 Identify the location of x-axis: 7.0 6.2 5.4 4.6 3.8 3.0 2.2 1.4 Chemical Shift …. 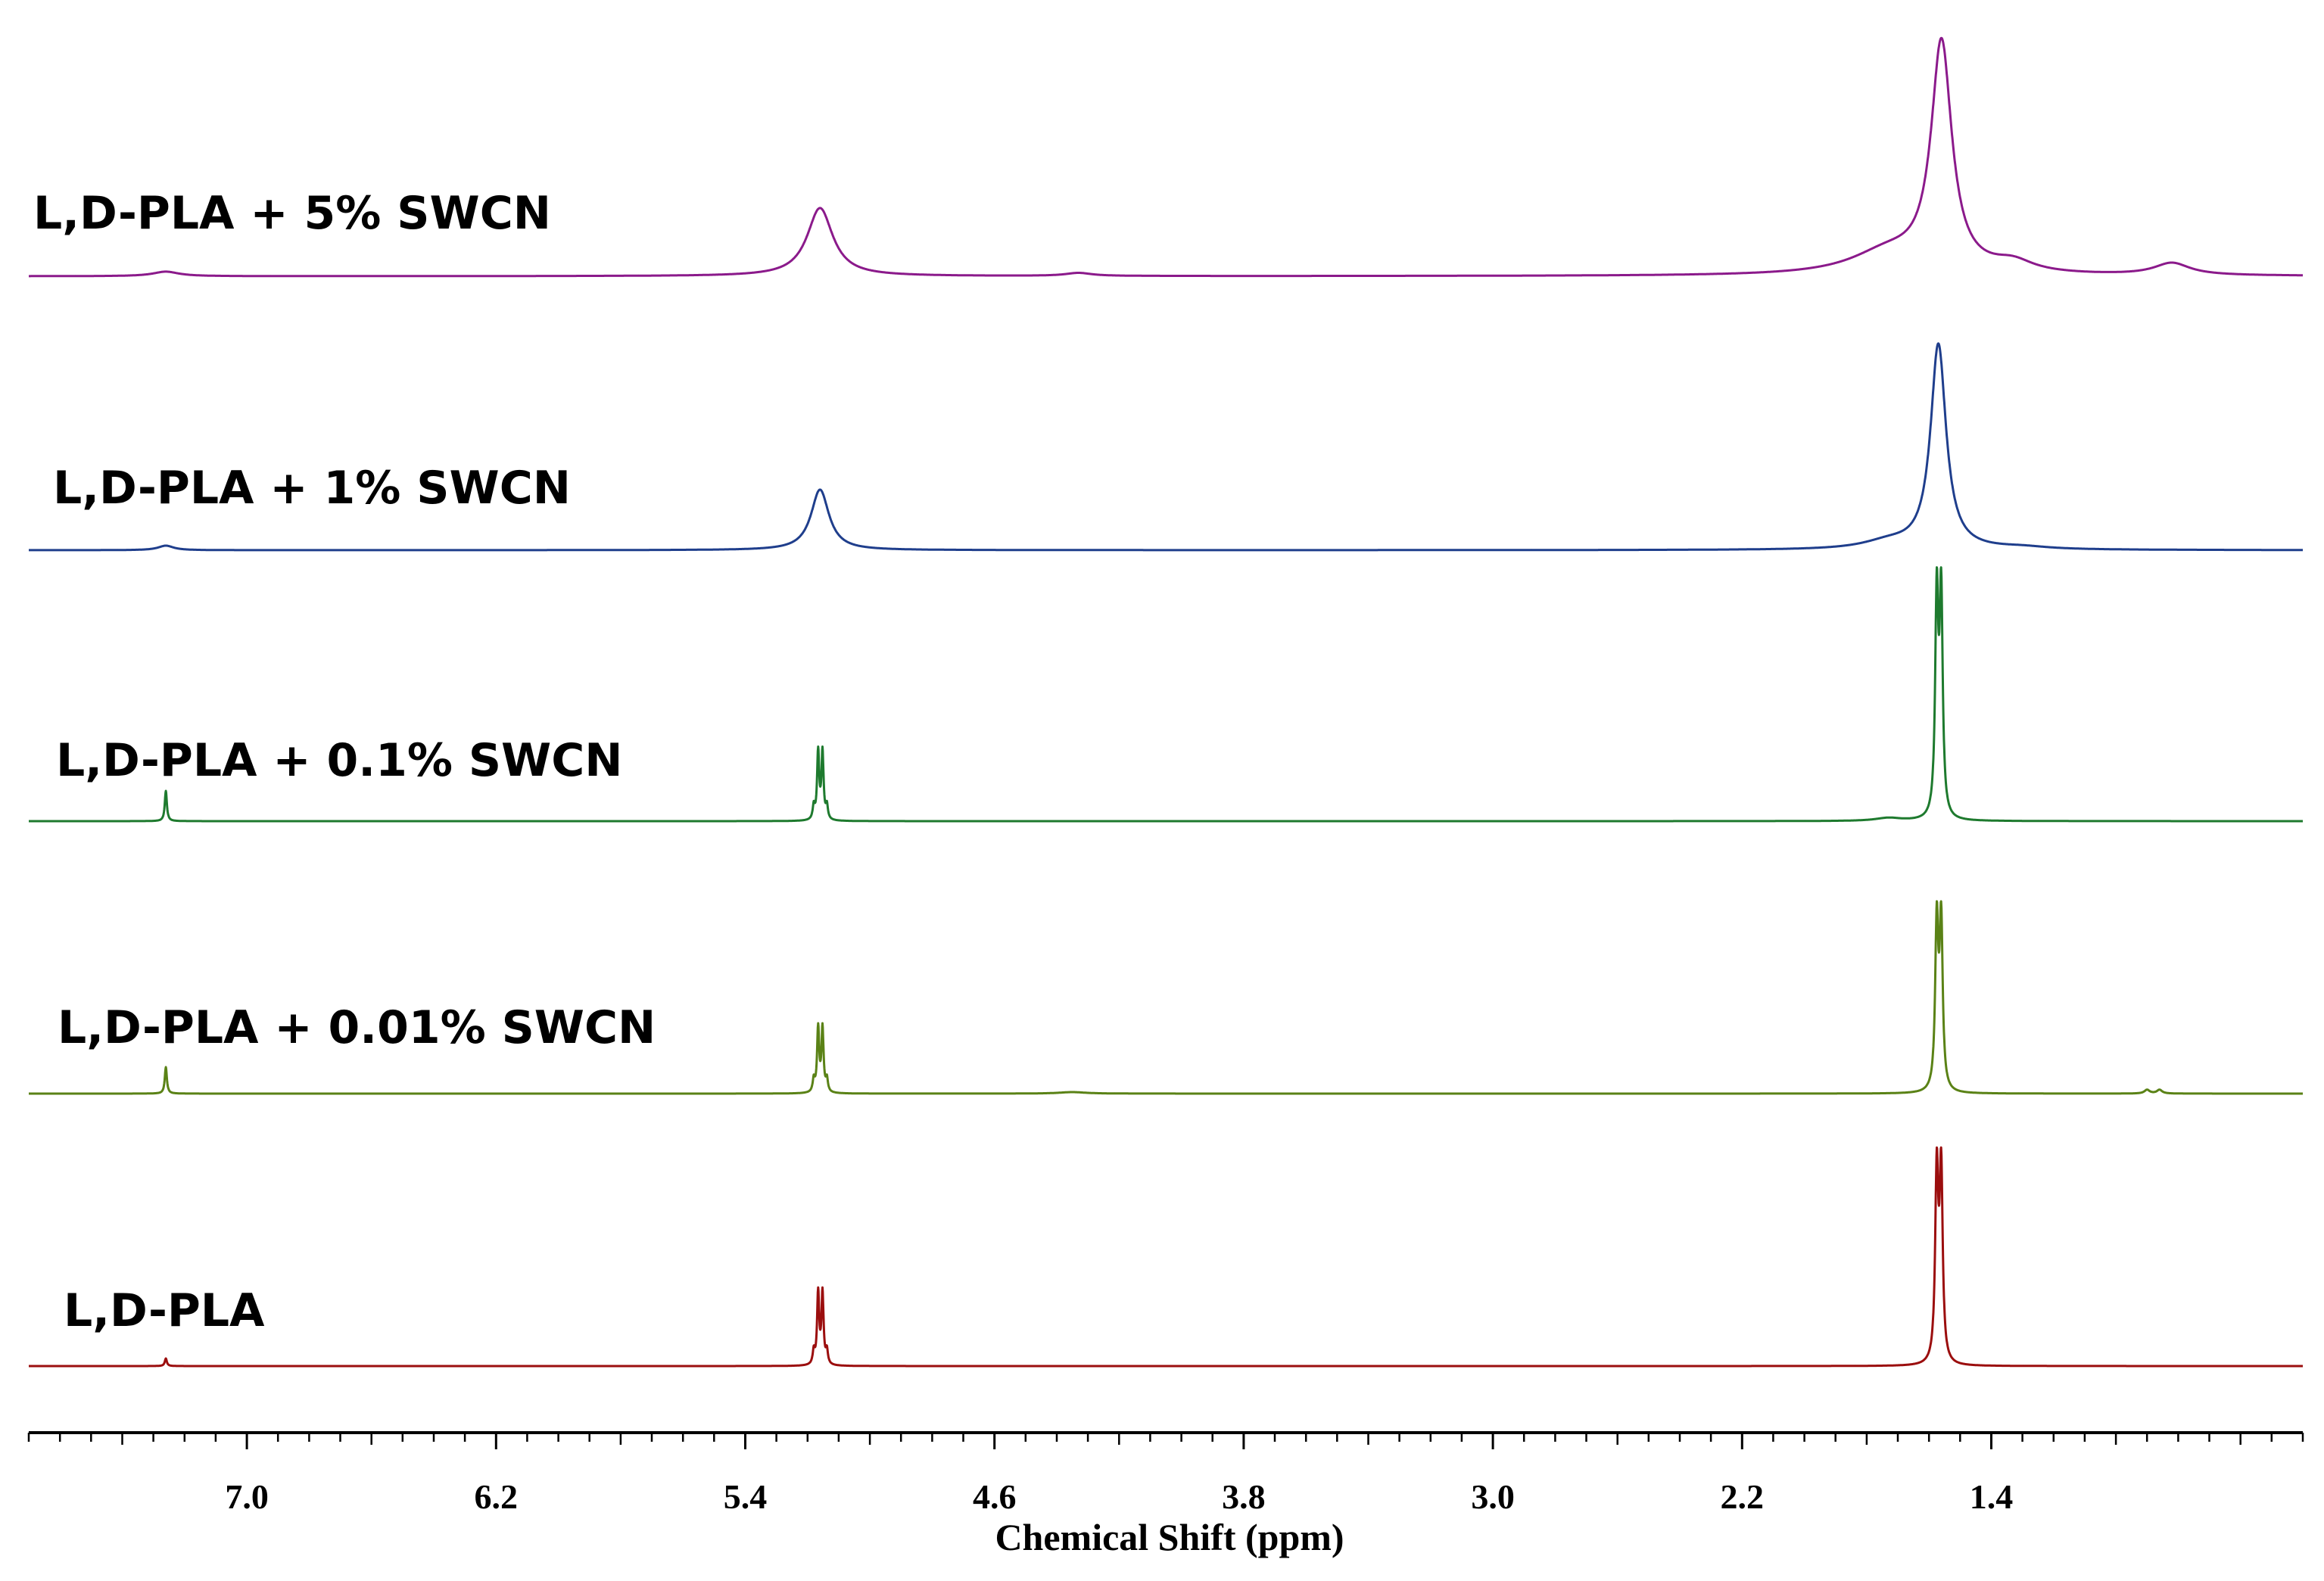
(1165, 1494).